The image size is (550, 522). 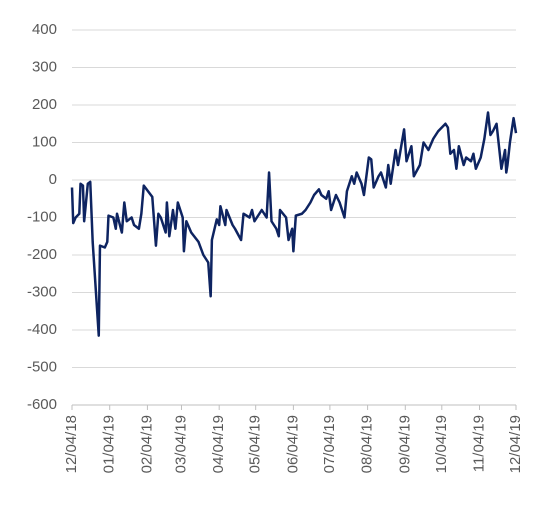 I want to click on x-tick-label: 03/04/19, so click(x=180, y=444).